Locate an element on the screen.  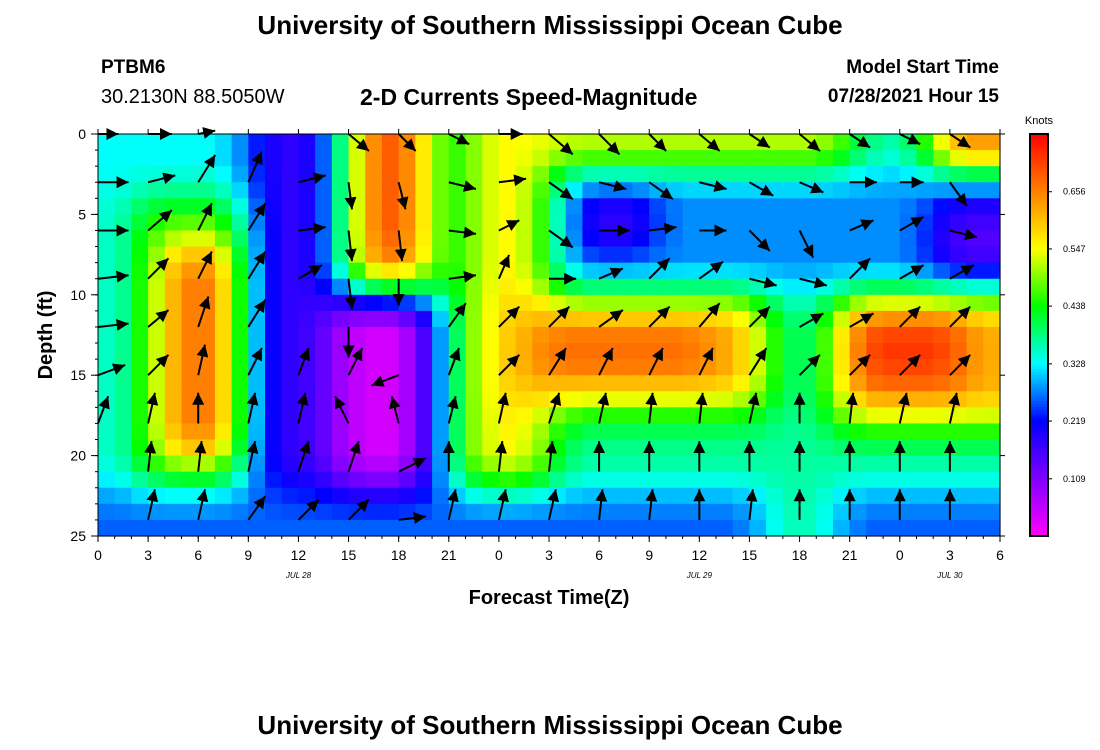
y-tick-label: 0 is located at coordinates (82, 134).